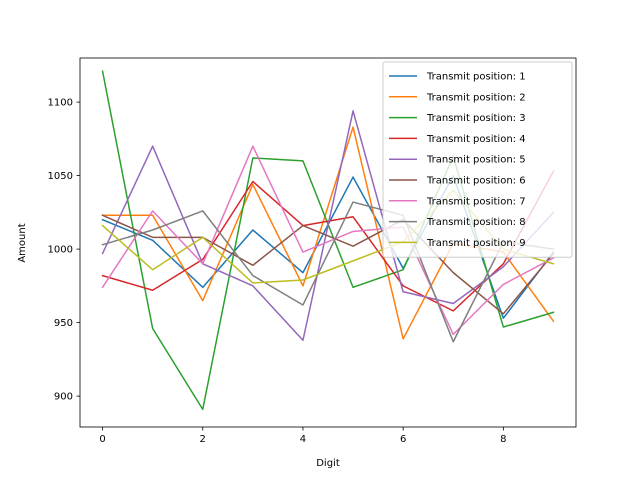 The height and width of the screenshot is (480, 640). Describe the element at coordinates (476, 222) in the screenshot. I see `legend-label-8: Transmit position: 8` at that location.